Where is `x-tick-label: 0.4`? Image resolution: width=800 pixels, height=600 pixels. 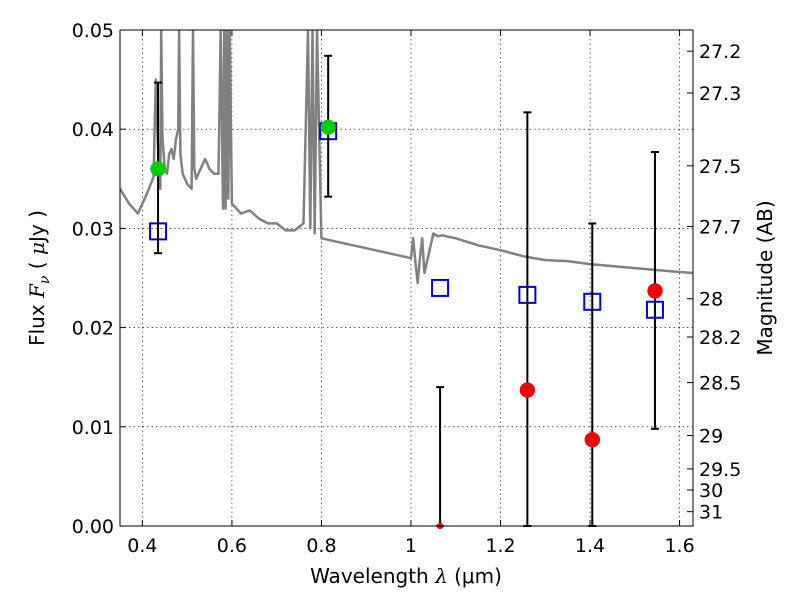 x-tick-label: 0.4 is located at coordinates (142, 546).